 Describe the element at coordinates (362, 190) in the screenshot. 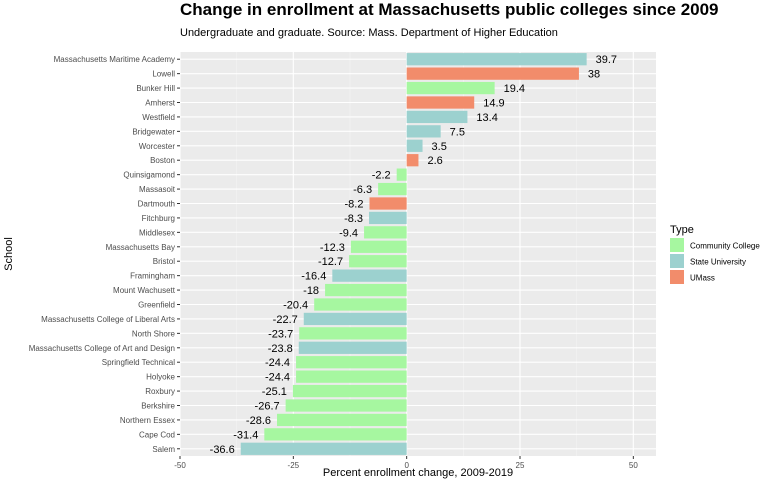

I see `value-label: -6.3` at that location.